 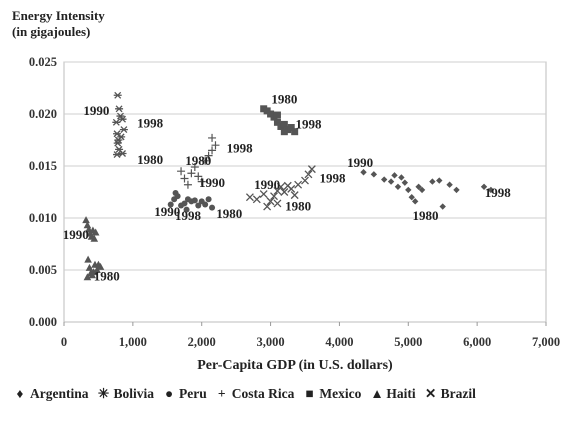 What do you see at coordinates (408, 342) in the screenshot?
I see `x-tick-label: 5,000` at bounding box center [408, 342].